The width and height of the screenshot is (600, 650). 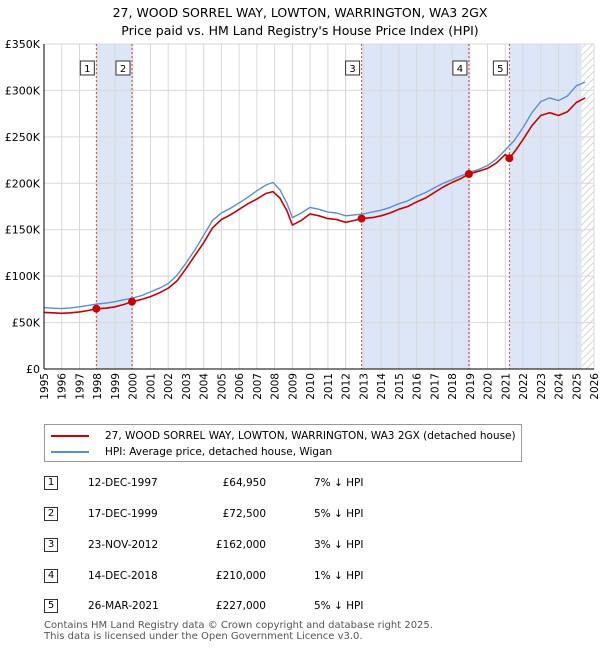 I want to click on legend-blue-line, so click(x=70, y=452).